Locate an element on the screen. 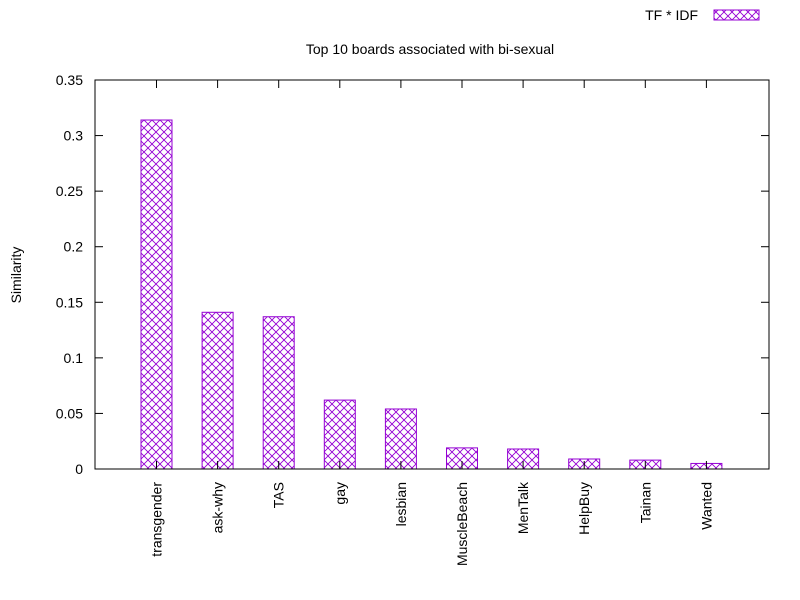 The image size is (800, 600). bar-ask-why is located at coordinates (217, 390).